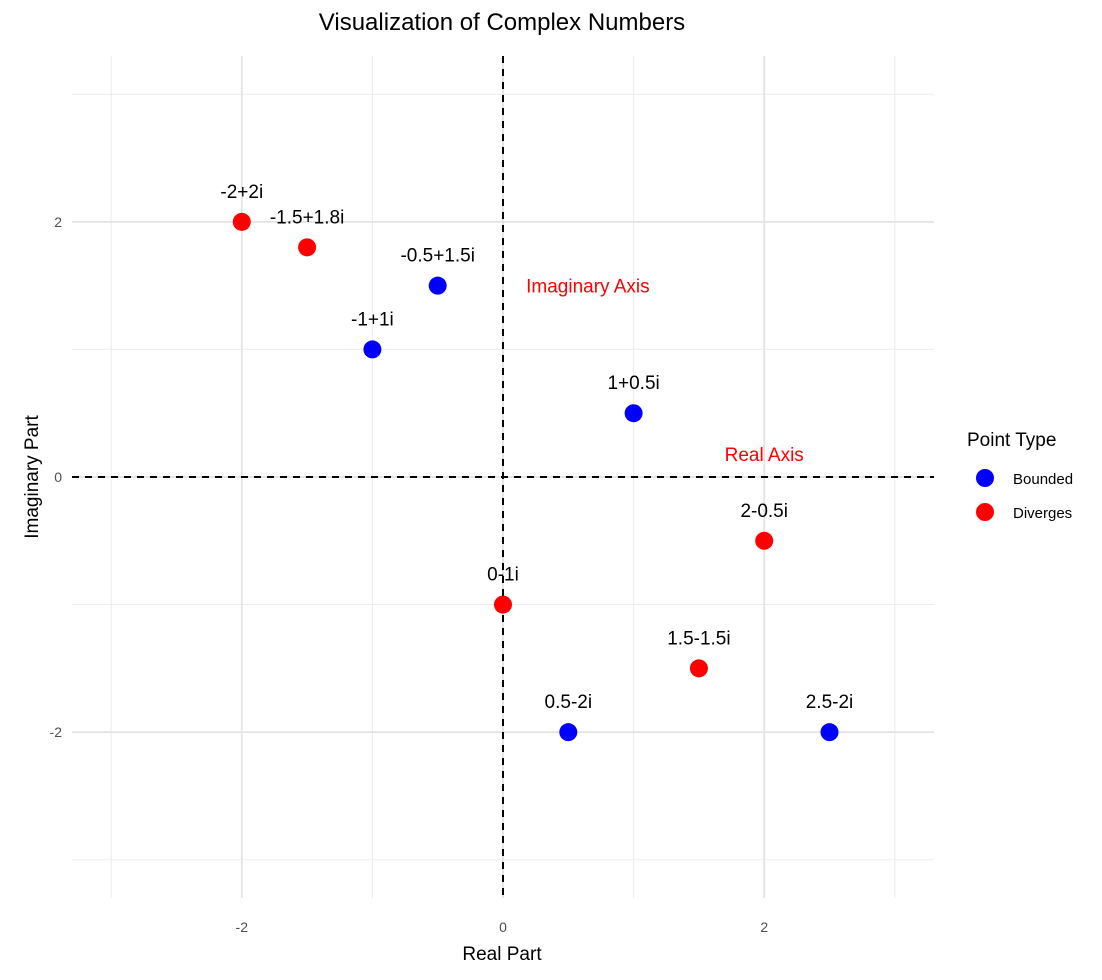 This screenshot has height=980, width=1102. I want to click on y-axis-title: Imaginary Part, so click(32, 477).